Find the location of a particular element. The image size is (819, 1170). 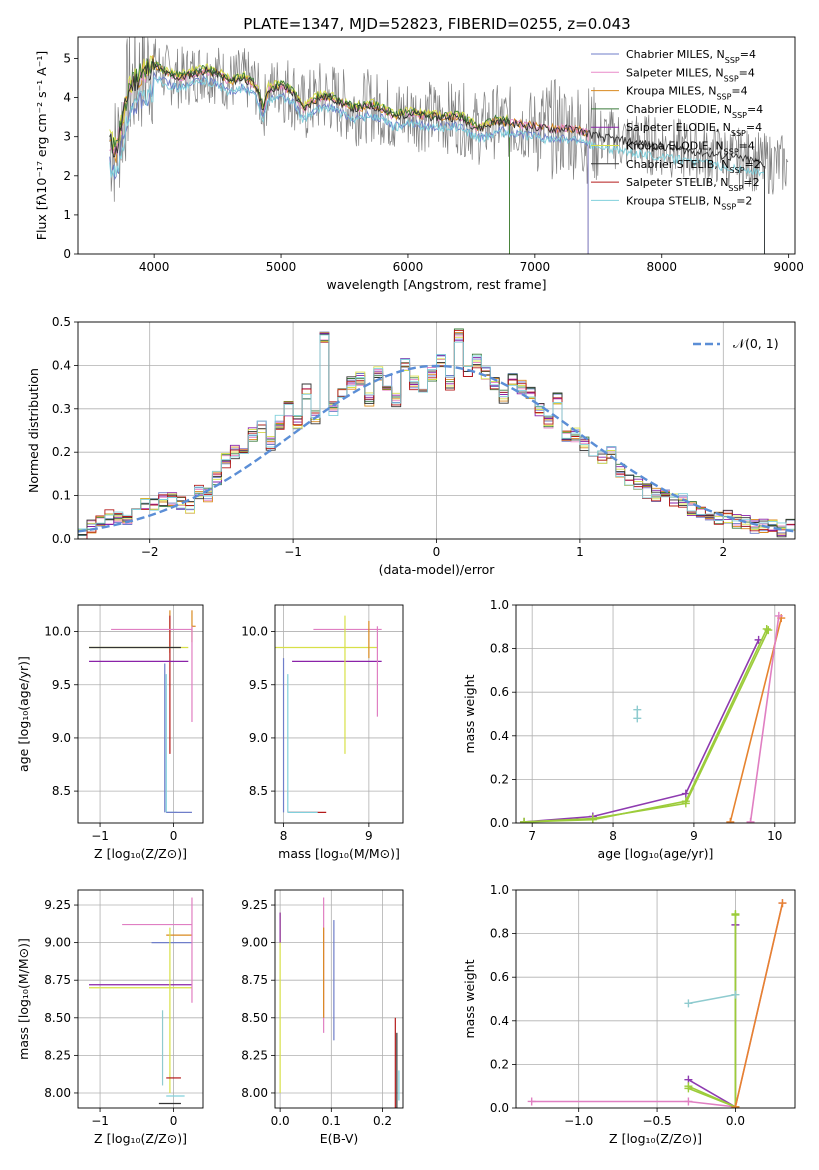

model-krou_stelib is located at coordinates (437, 164).